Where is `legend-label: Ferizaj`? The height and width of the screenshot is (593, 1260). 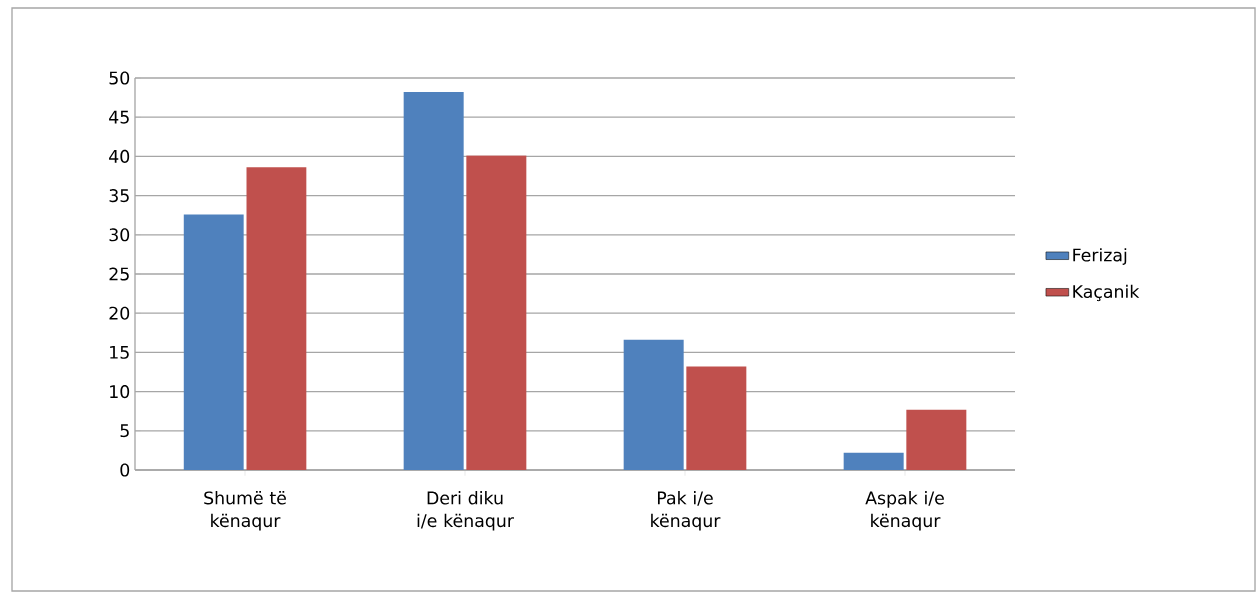
legend-label: Ferizaj is located at coordinates (1100, 256).